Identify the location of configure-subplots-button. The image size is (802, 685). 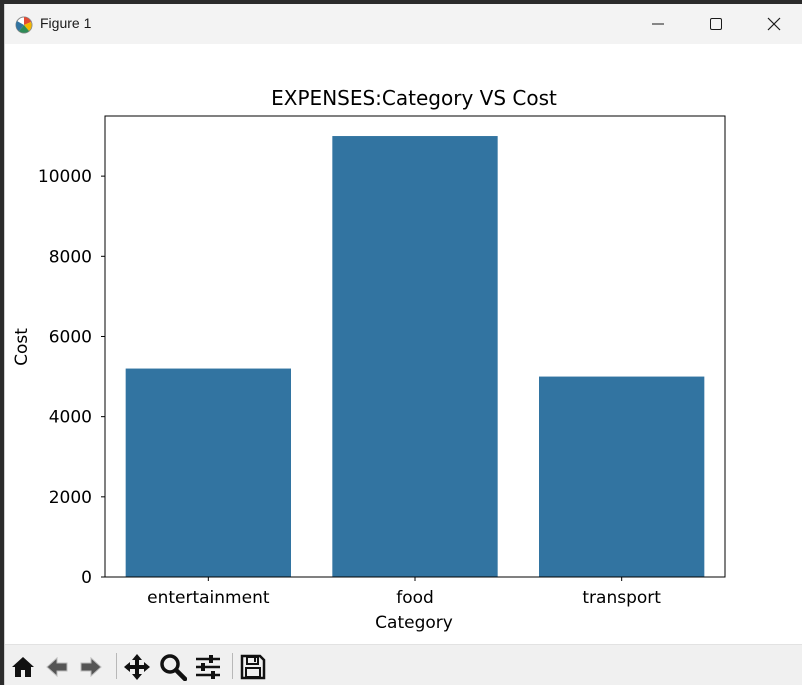
(208, 667).